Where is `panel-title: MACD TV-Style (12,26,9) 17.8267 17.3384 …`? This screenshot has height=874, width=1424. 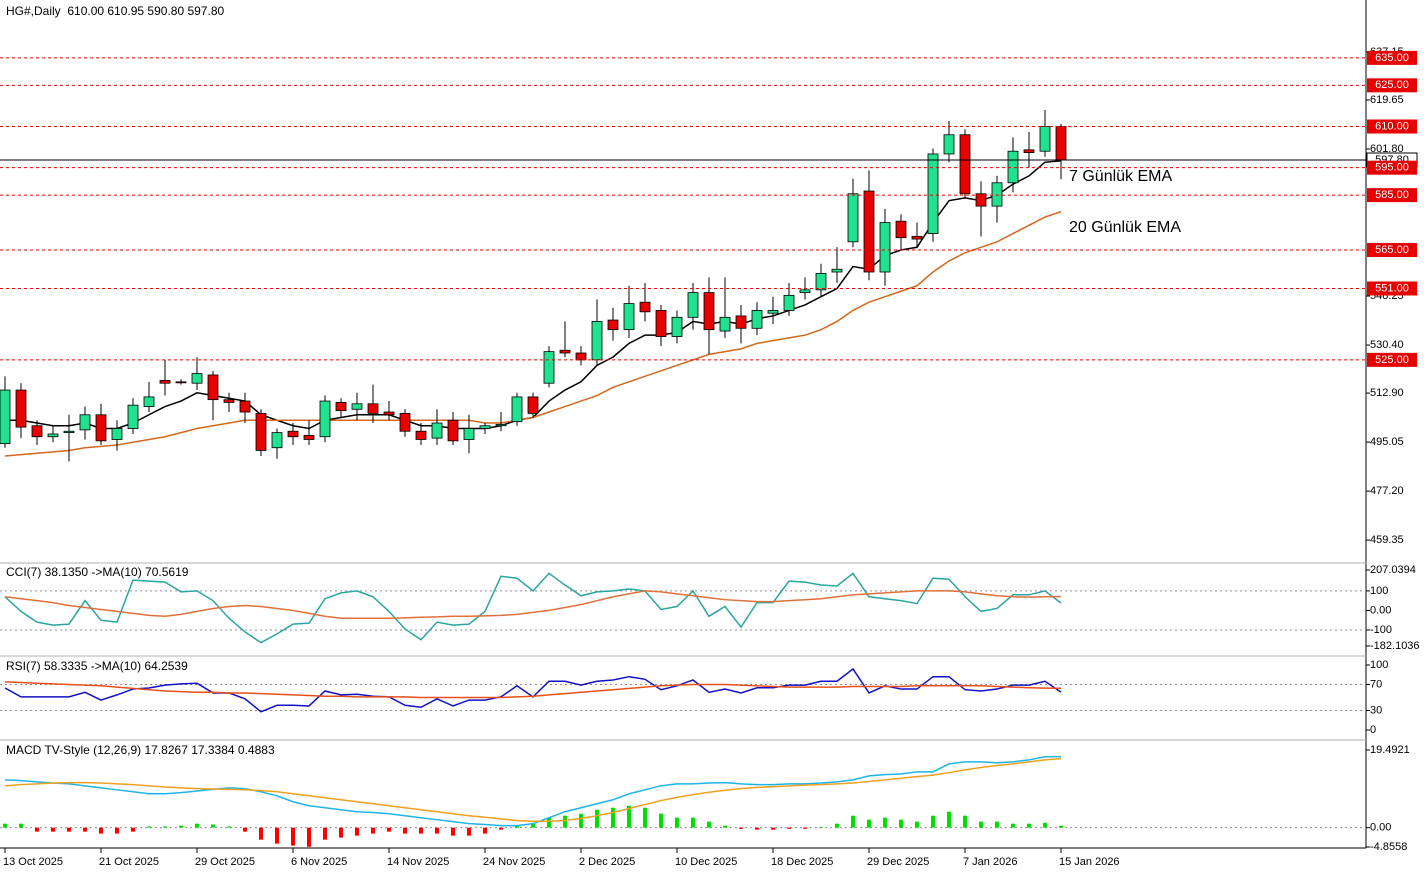 panel-title: MACD TV-Style (12,26,9) 17.8267 17.3384 … is located at coordinates (140, 750).